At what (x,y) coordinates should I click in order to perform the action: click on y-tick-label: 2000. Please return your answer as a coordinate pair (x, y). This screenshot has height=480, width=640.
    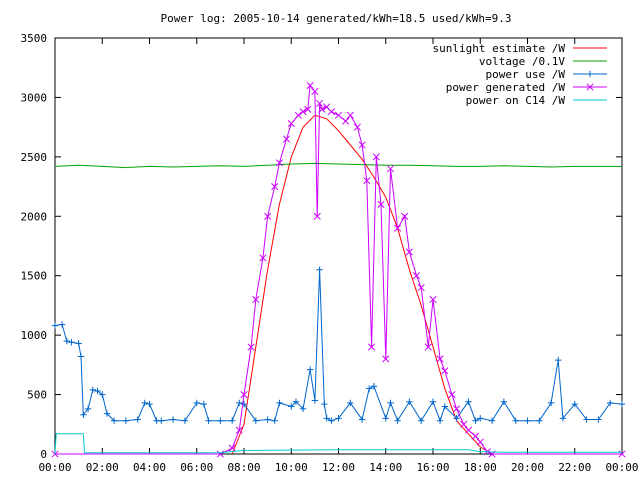
    Looking at the image, I should click on (34, 216).